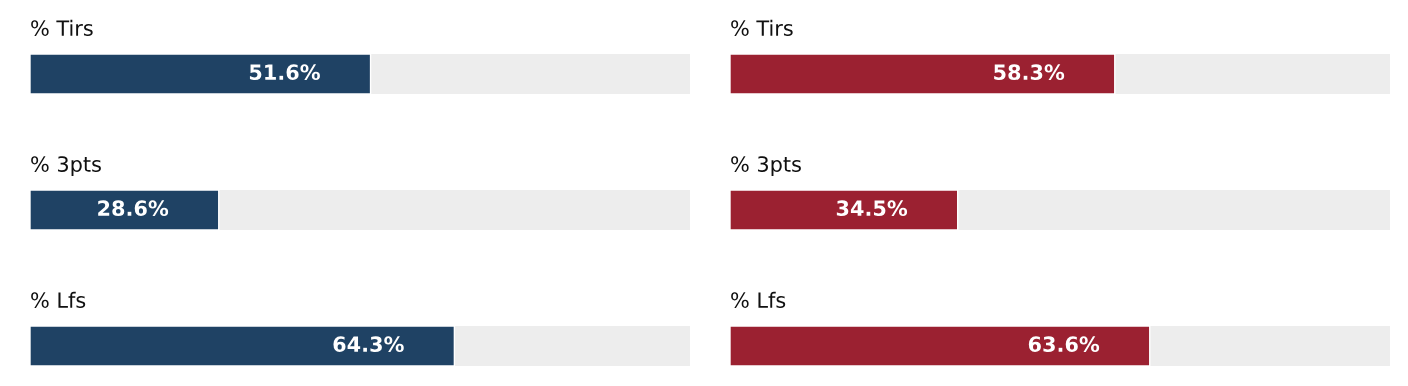  What do you see at coordinates (284, 72) in the screenshot?
I see `data-label: 51.6%` at bounding box center [284, 72].